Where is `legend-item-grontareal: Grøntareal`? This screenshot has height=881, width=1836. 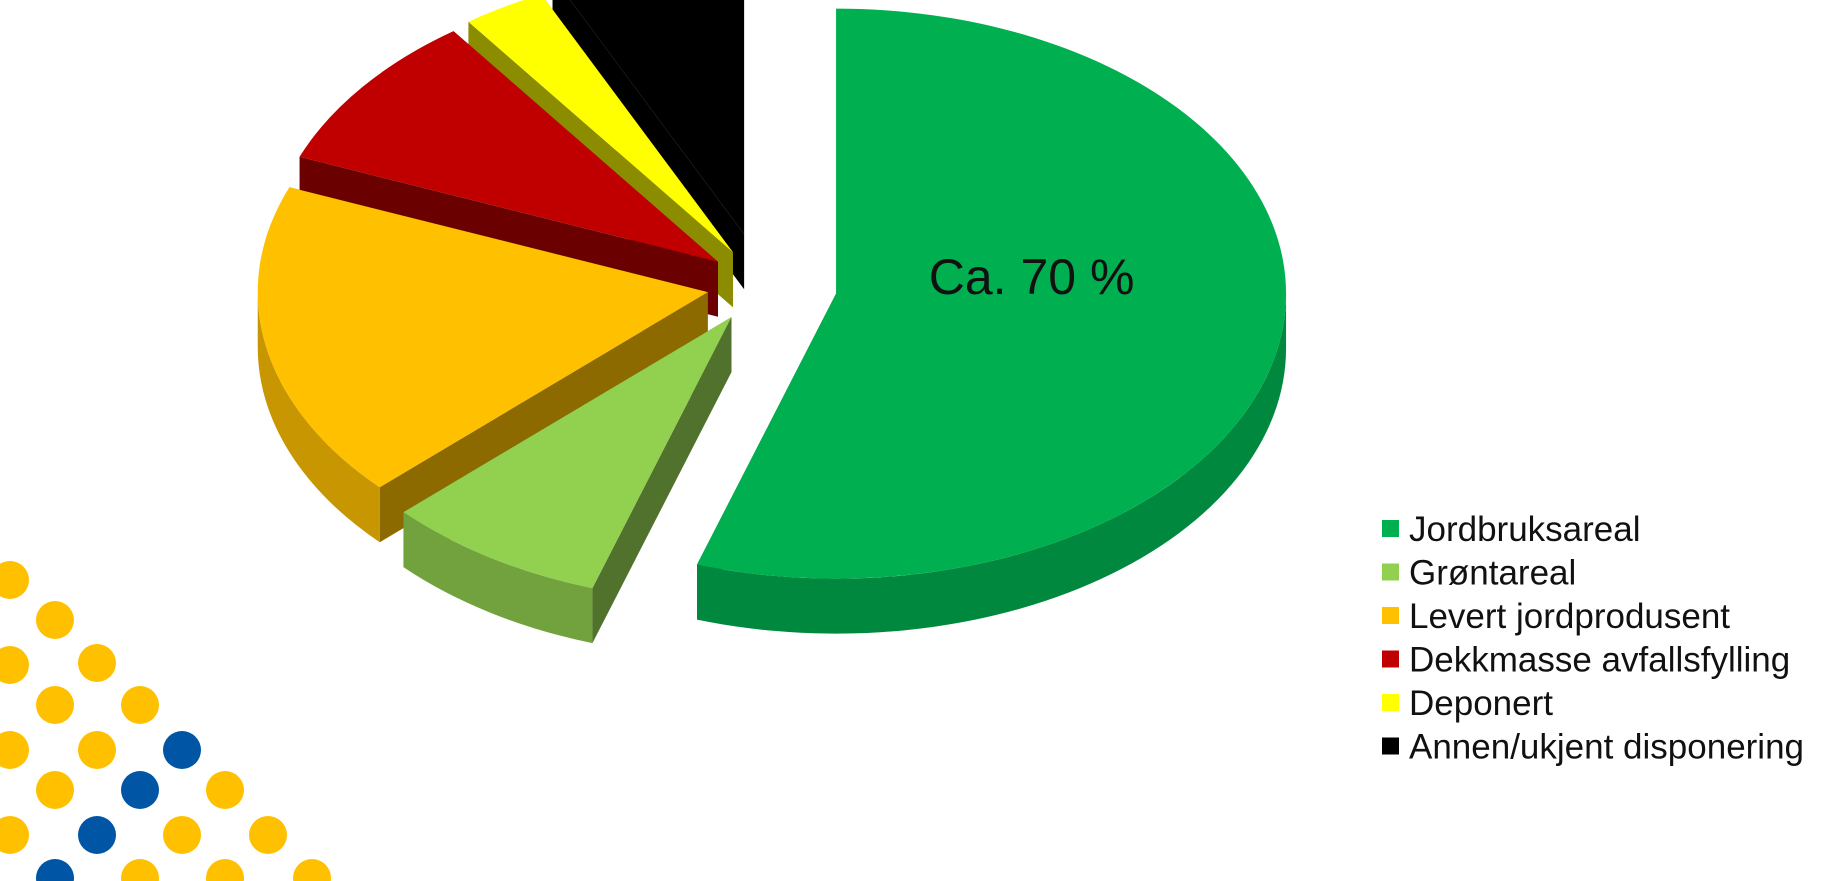 legend-item-grontareal: Grøntareal is located at coordinates (1479, 573).